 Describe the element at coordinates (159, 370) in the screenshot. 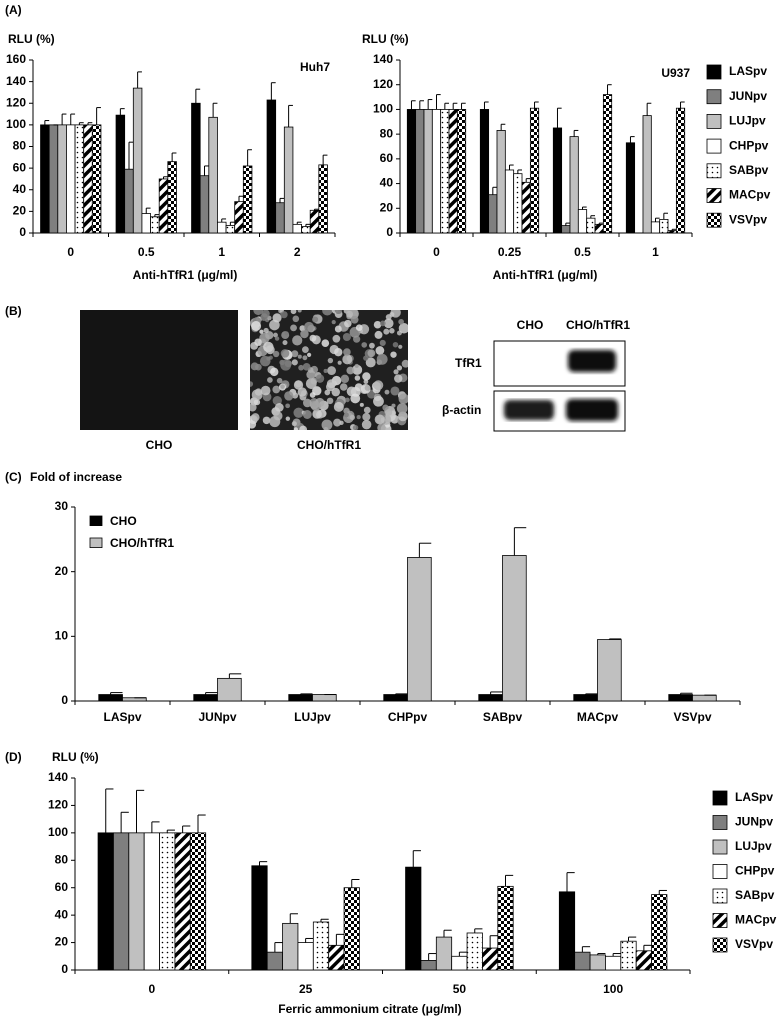

I see `micrograph` at that location.